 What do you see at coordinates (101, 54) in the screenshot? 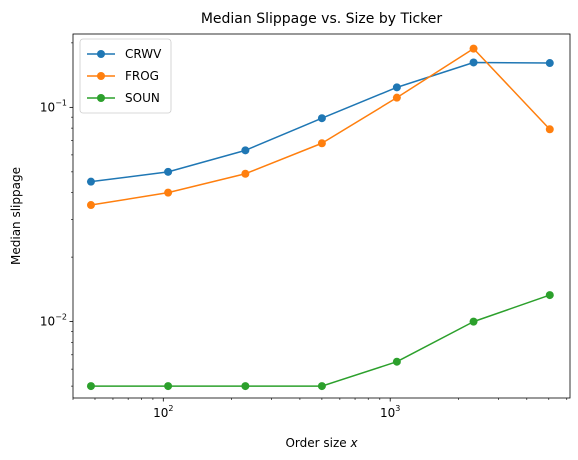
I see `legend-marker-crwv` at bounding box center [101, 54].